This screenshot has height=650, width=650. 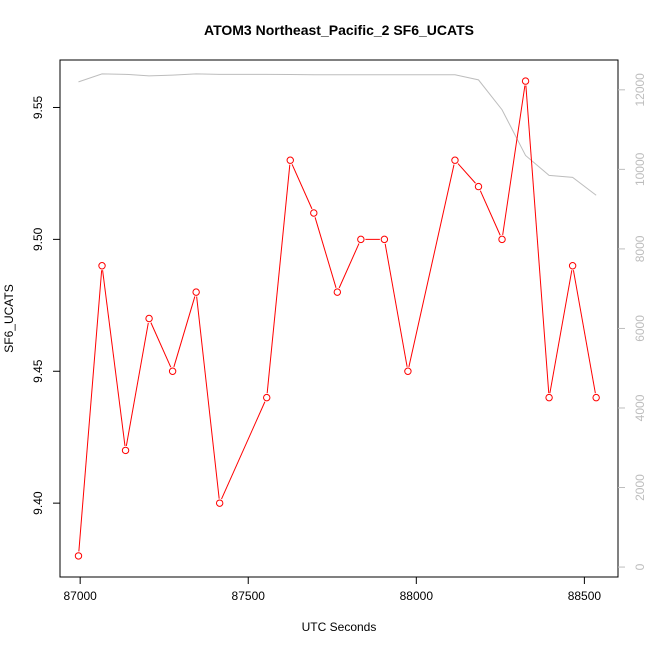 What do you see at coordinates (38, 503) in the screenshot?
I see `y-tick-label: 9.40` at bounding box center [38, 503].